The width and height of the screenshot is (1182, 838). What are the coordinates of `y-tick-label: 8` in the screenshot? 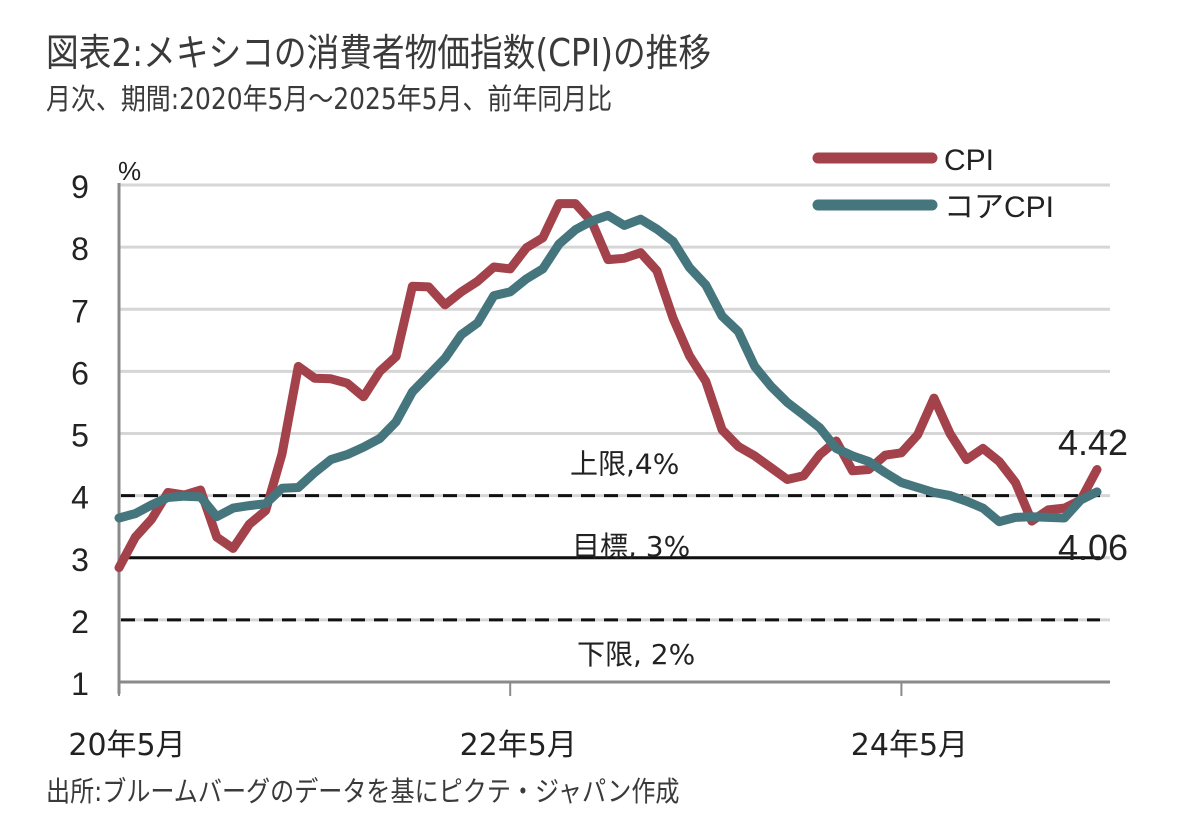 It's located at (80, 249).